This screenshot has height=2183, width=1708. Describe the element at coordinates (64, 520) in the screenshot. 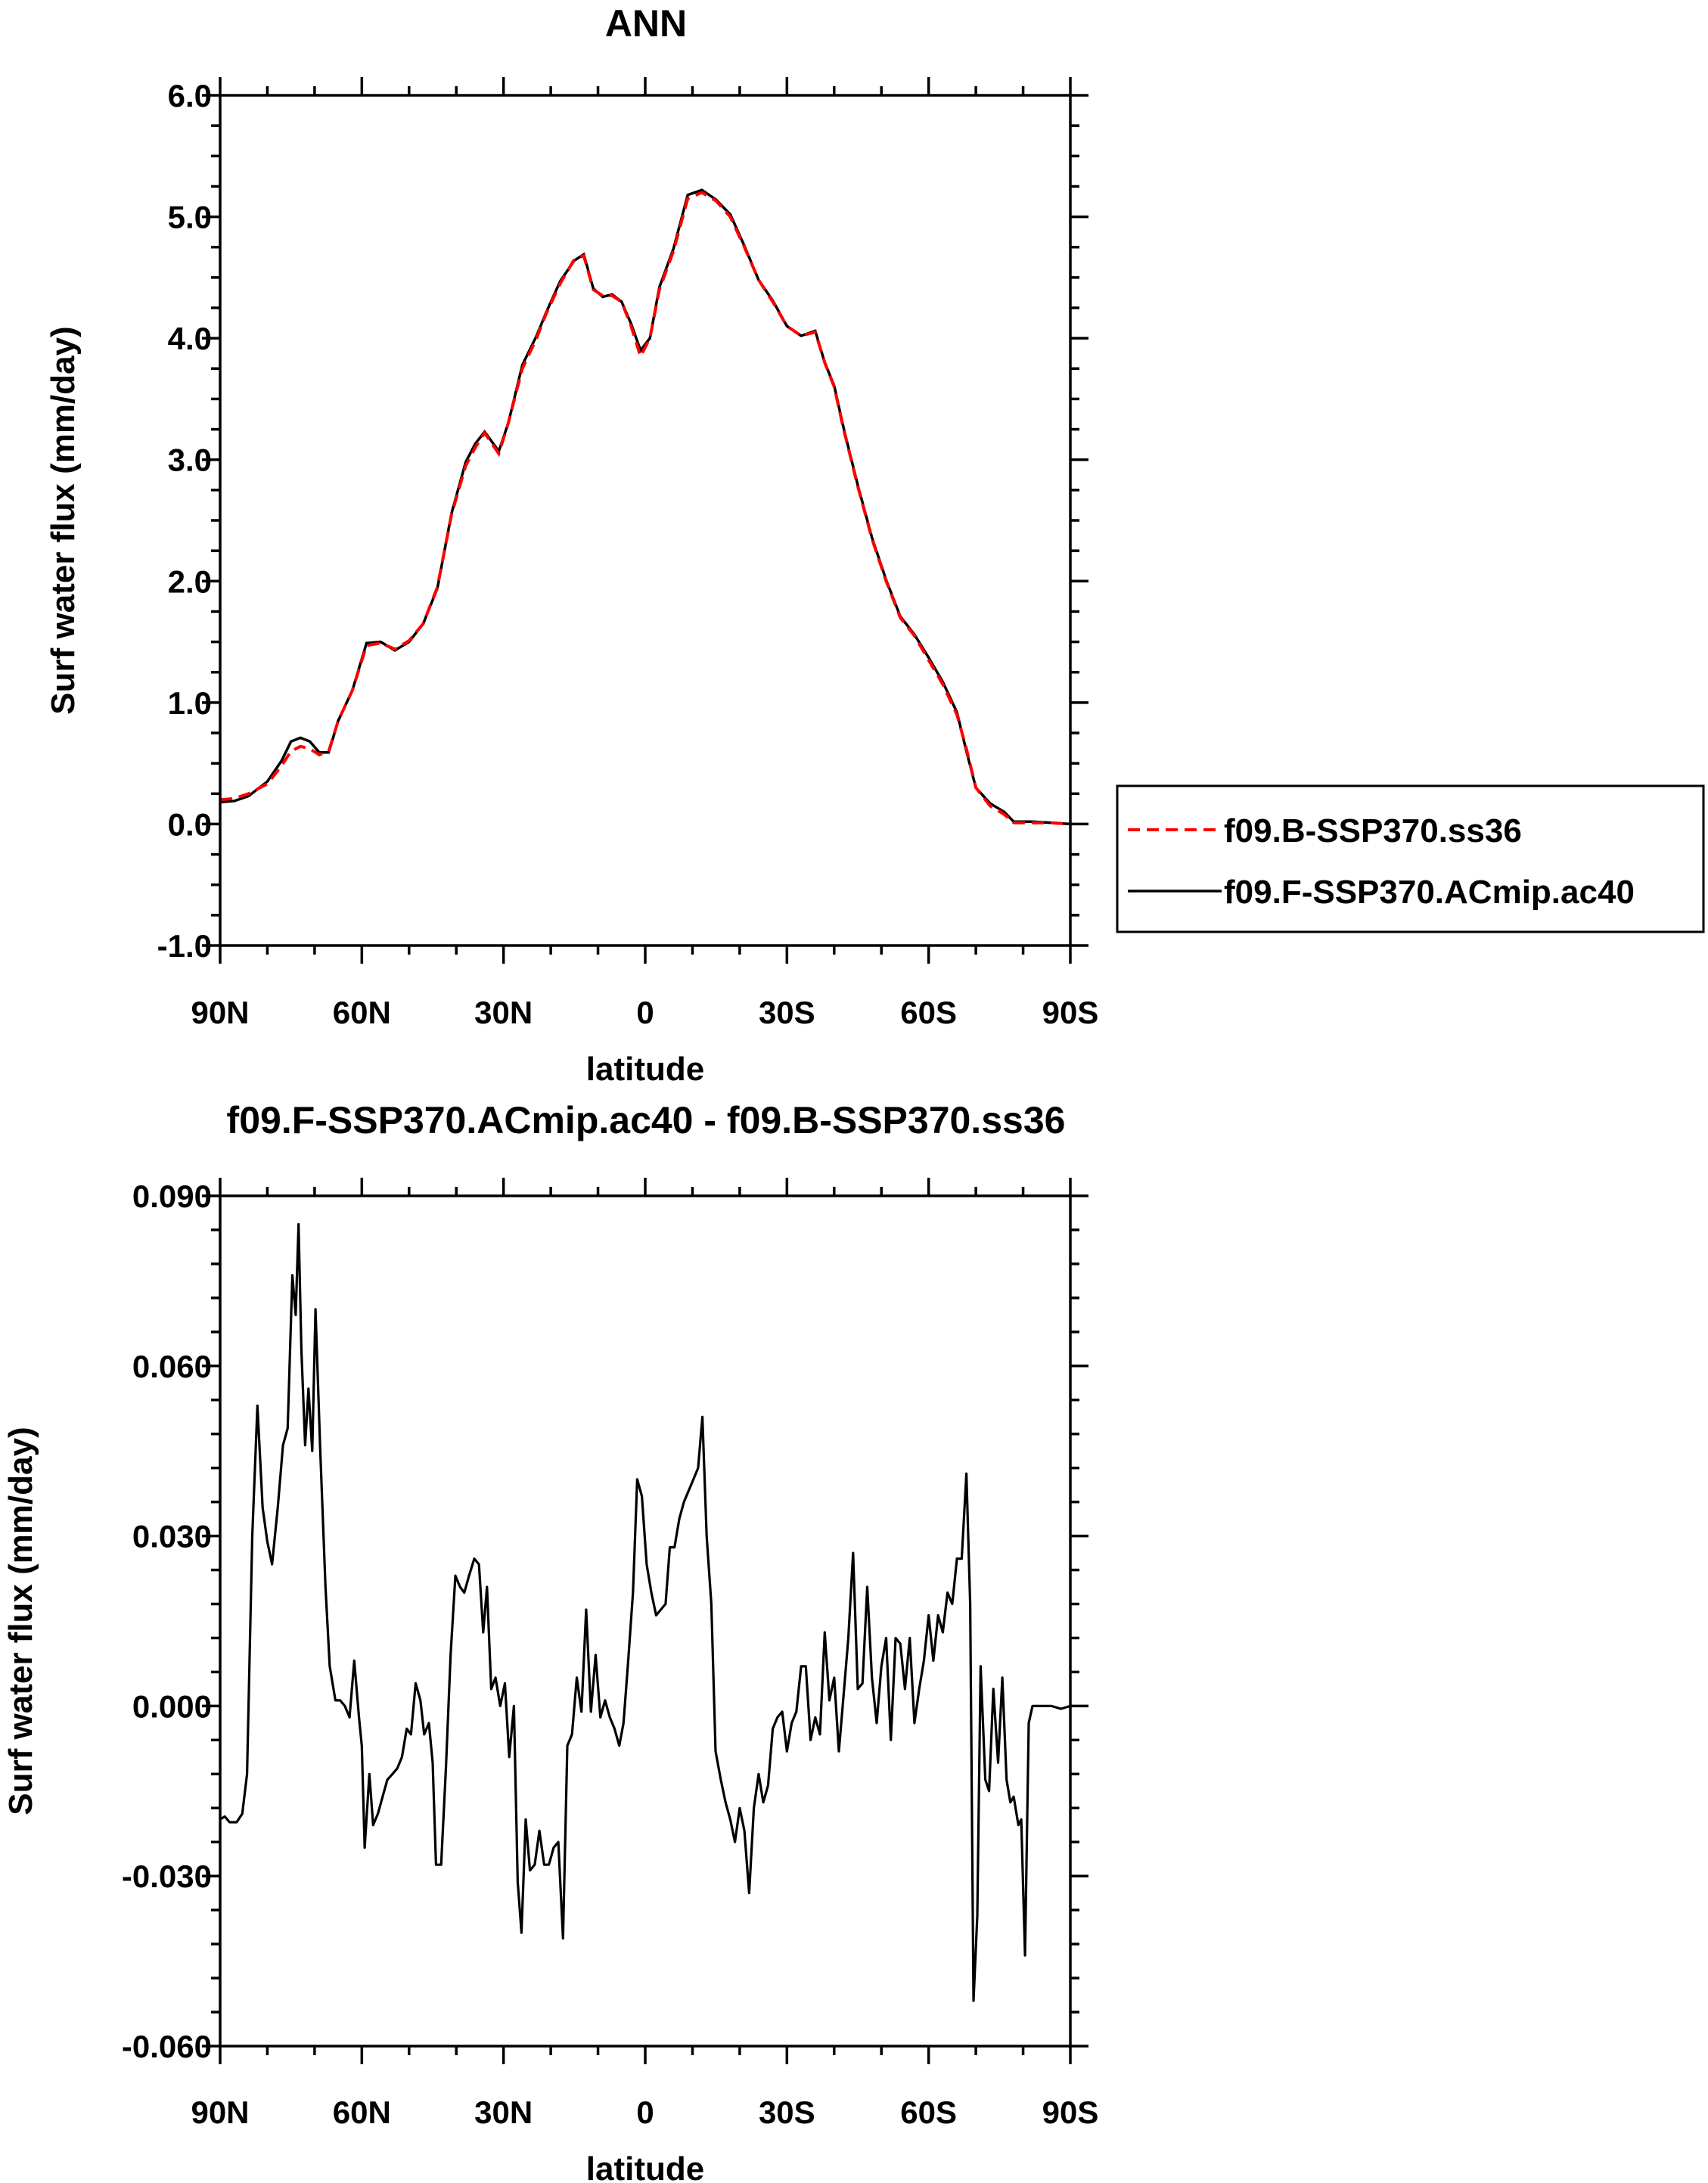

I see `top-y-axis-label: Surf water flux (mm/day)` at that location.